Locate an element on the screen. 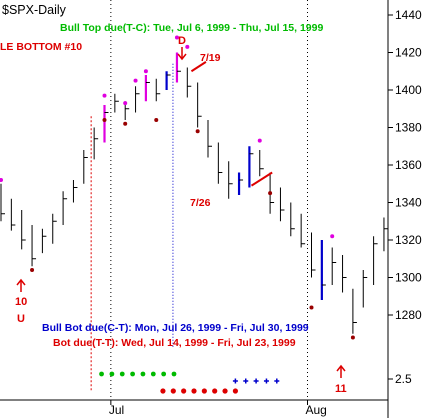  label-10: 10 is located at coordinates (21, 302).